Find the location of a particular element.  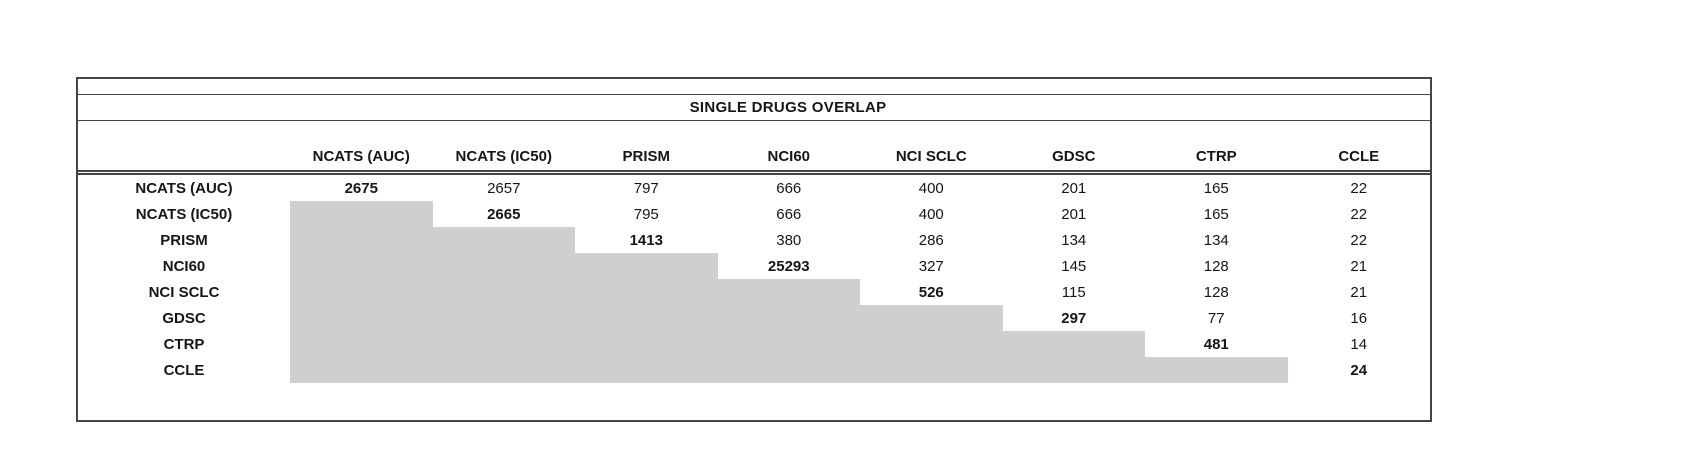

column-header: NCI SCLC is located at coordinates (931, 148).